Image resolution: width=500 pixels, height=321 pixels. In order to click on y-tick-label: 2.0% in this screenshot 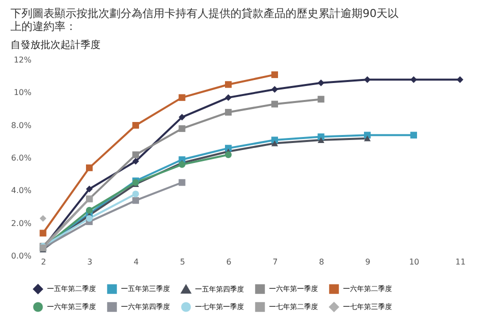, I will do `click(21, 223)`.